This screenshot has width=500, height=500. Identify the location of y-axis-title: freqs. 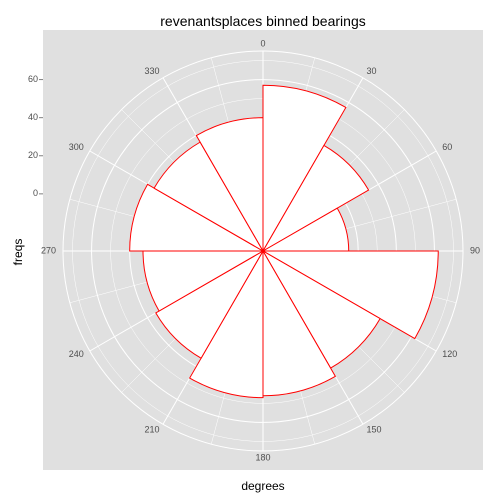
(18, 252).